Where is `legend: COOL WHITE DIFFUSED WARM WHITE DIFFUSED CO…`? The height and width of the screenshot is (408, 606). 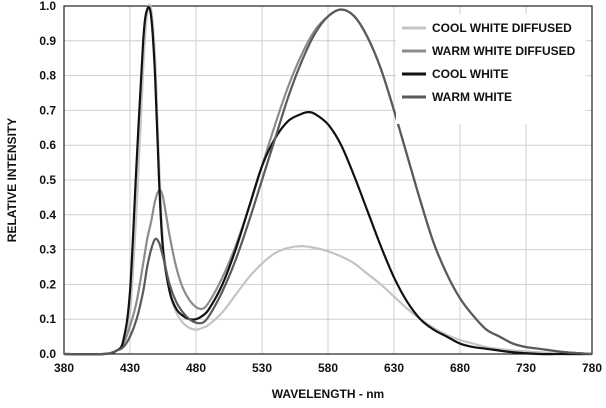 legend: COOL WHITE DIFFUSED WARM WHITE DIFFUSED CO… is located at coordinates (491, 69).